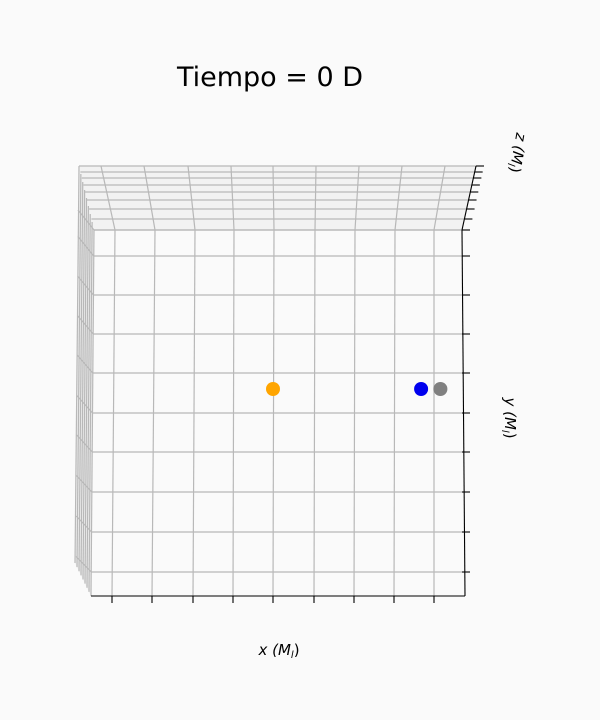  Describe the element at coordinates (469, 198) in the screenshot. I see `z-axis-line` at that location.